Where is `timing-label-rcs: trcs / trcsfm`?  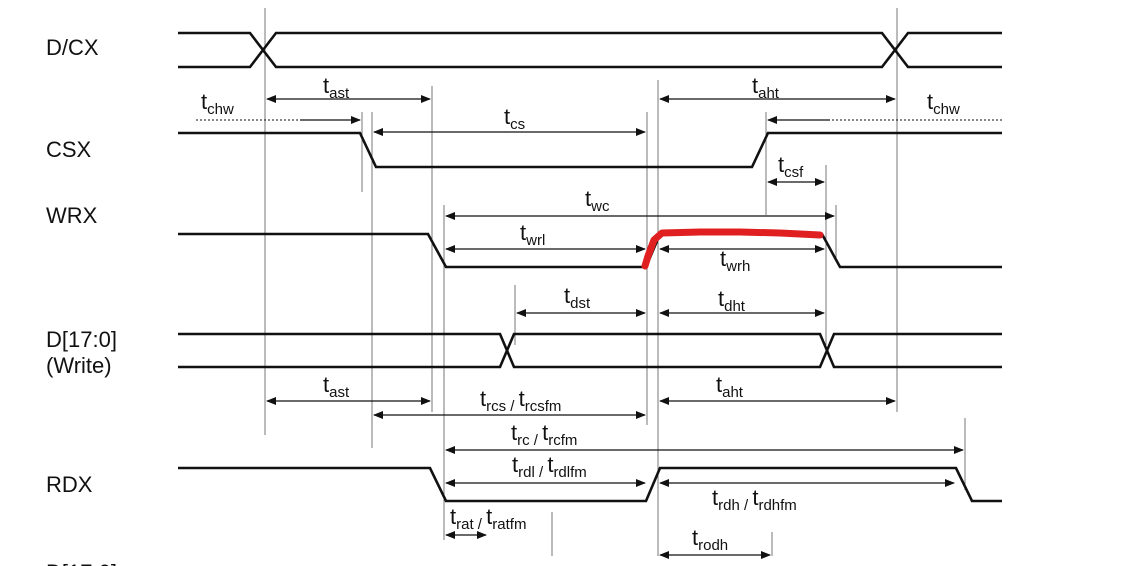
timing-label-rcs: trcs / trcsfm is located at coordinates (520, 400).